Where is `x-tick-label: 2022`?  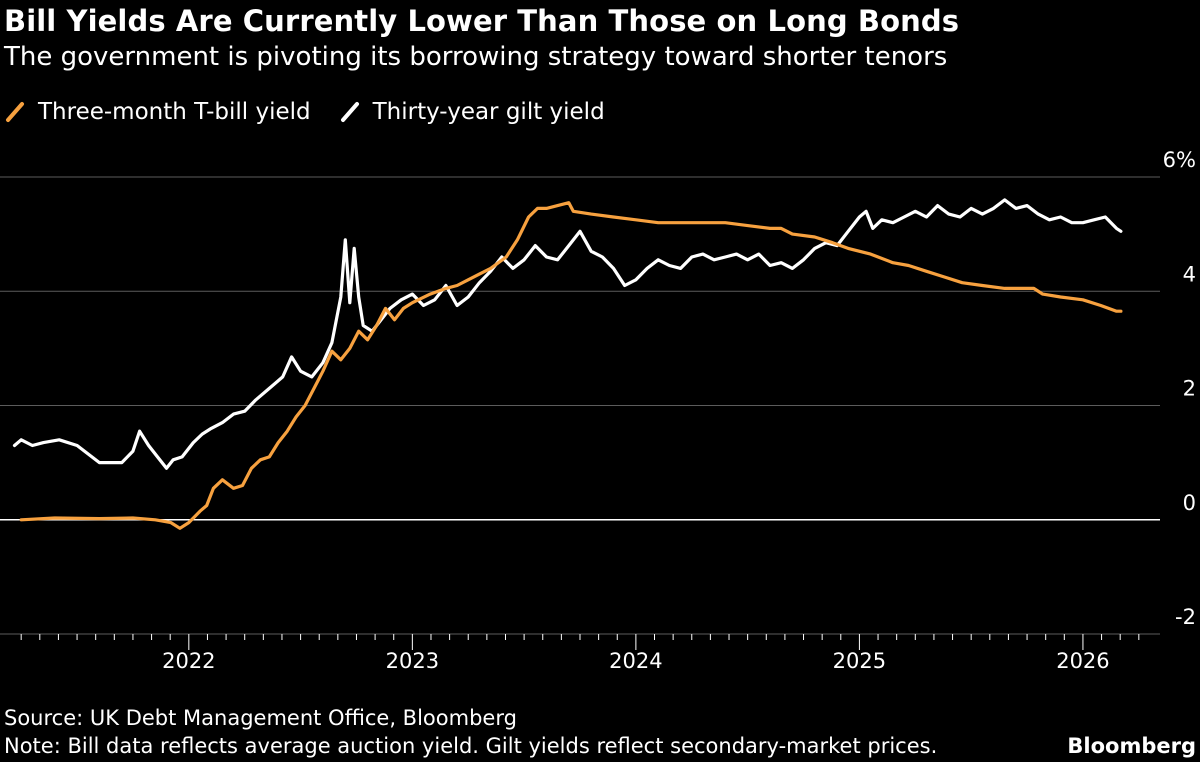 x-tick-label: 2022 is located at coordinates (188, 661).